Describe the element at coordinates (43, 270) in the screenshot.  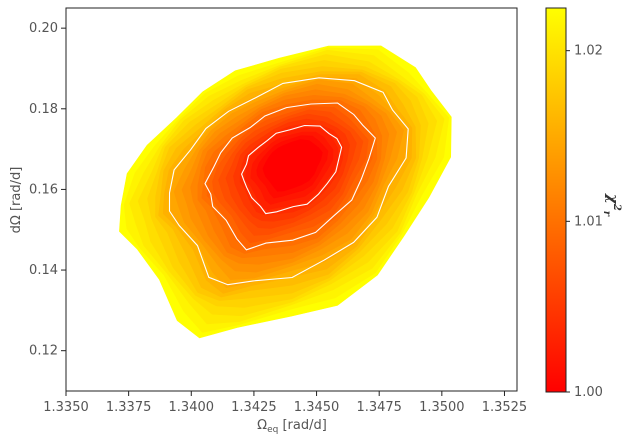
I see `y-tick-label: 0.14` at that location.